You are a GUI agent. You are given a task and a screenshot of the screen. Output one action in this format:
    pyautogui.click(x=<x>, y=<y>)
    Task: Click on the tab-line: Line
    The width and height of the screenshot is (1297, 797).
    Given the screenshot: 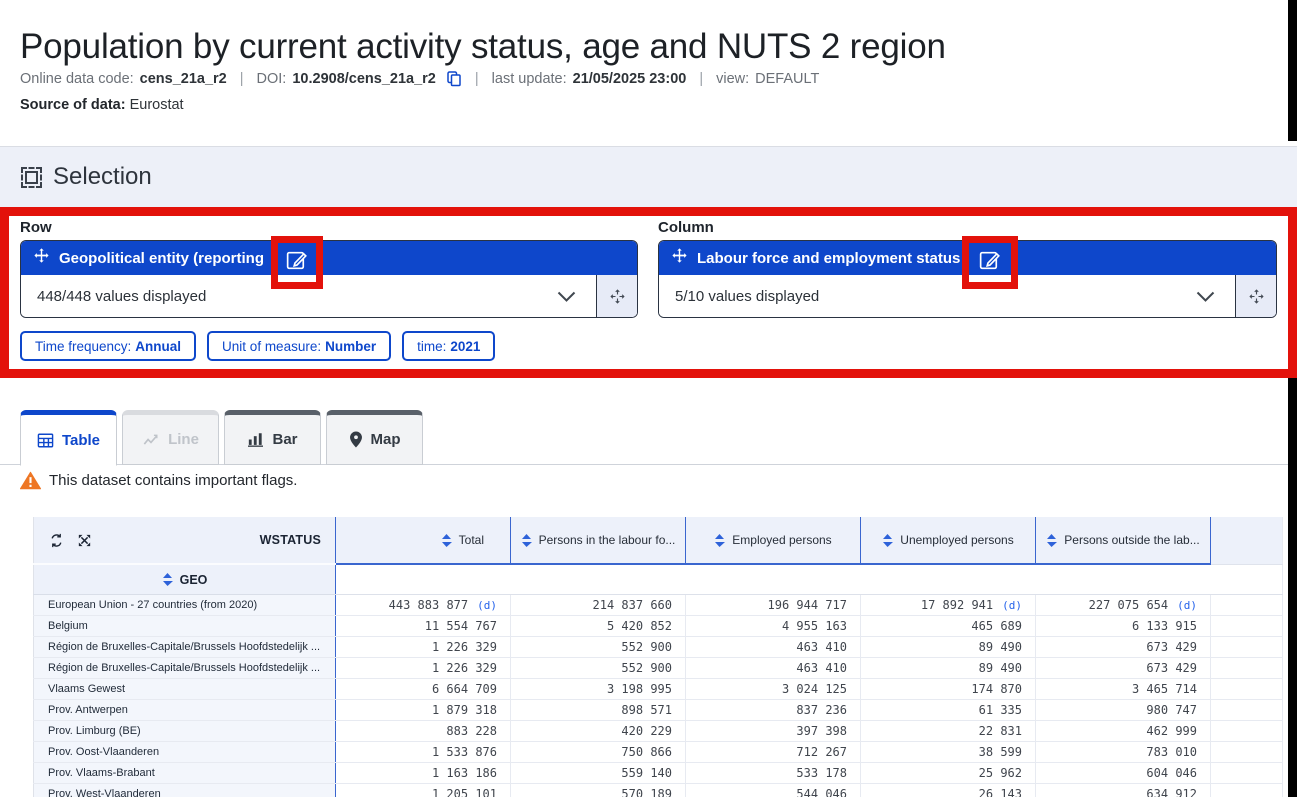 What is the action you would take?
    pyautogui.click(x=170, y=437)
    